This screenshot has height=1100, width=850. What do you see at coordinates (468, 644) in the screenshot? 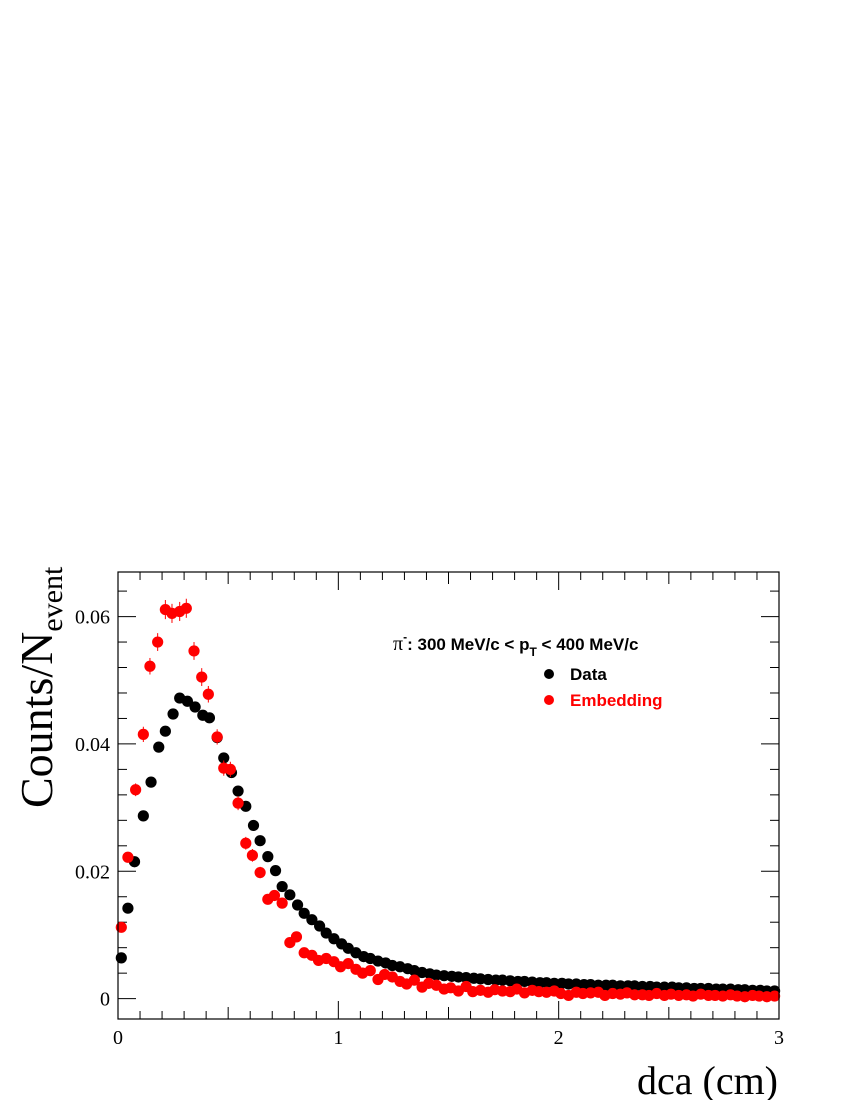
I see `annotation-text-start: : 300 MeV/c < p` at bounding box center [468, 644].